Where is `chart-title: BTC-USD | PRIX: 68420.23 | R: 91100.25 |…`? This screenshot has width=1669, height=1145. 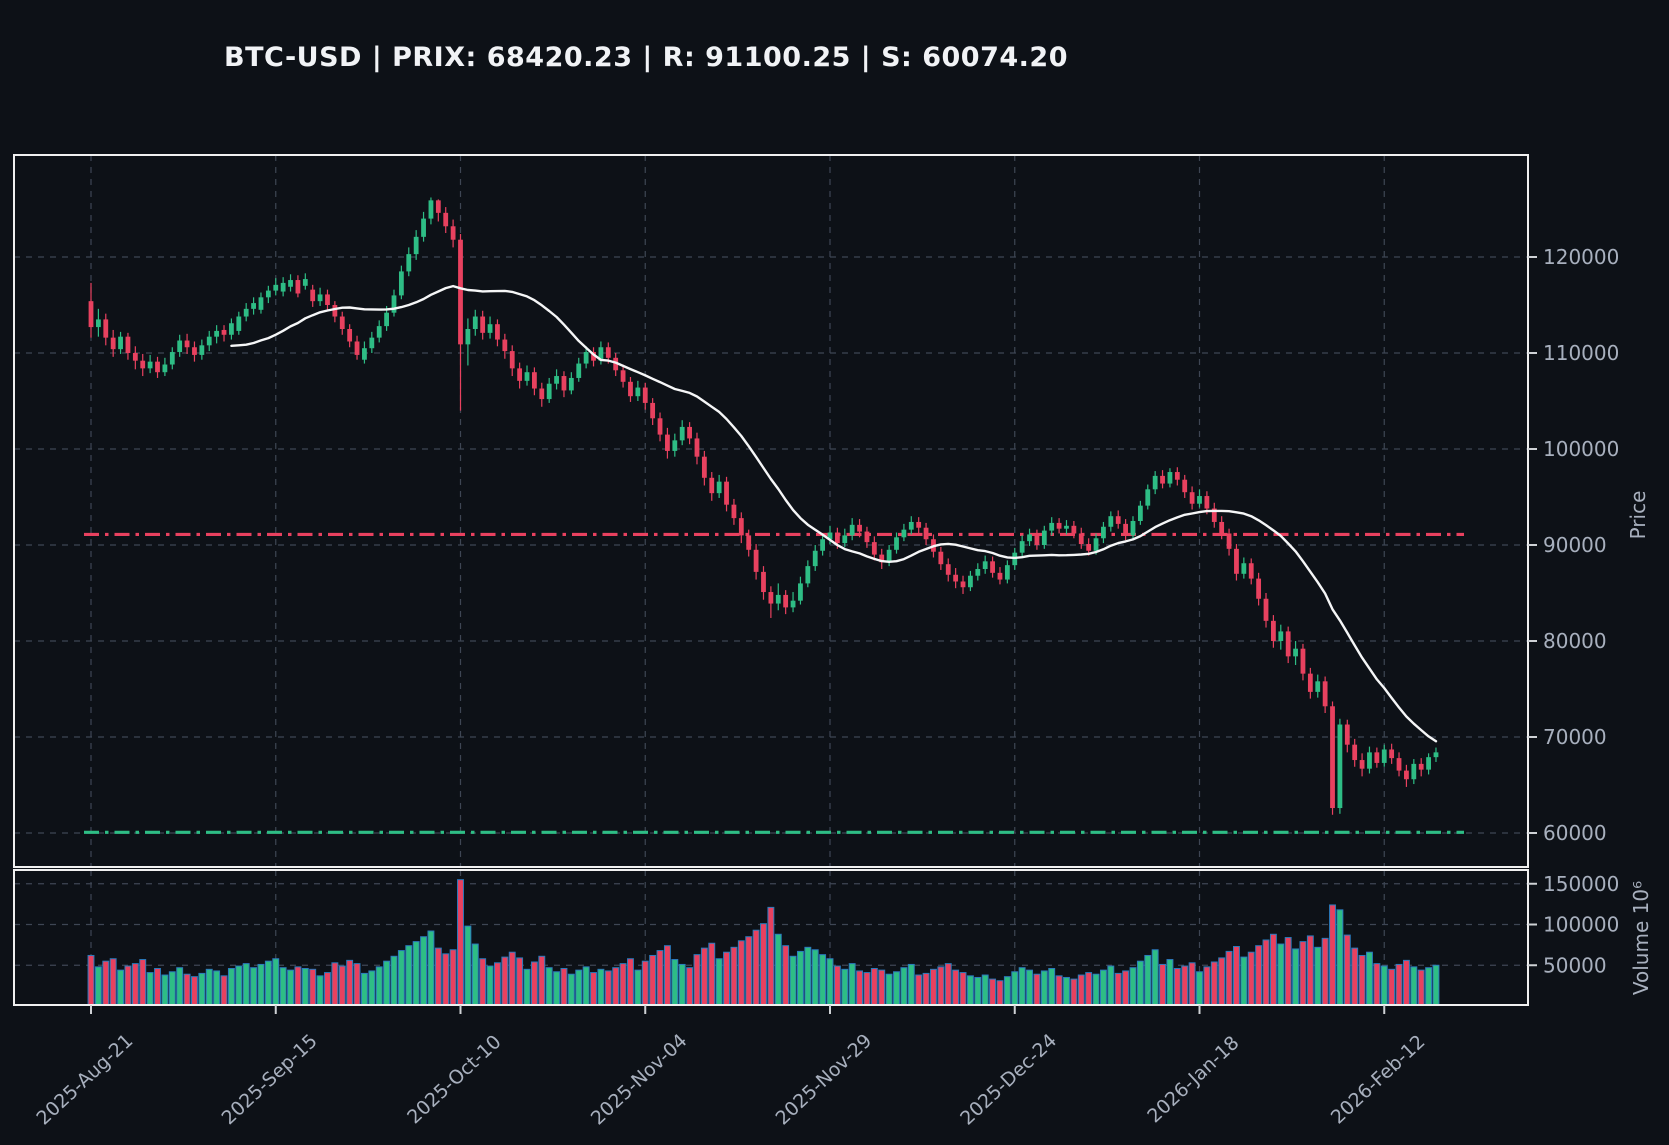
chart-title: BTC-USD | PRIX: 68420.23 | R: 91100.25 |… is located at coordinates (646, 57).